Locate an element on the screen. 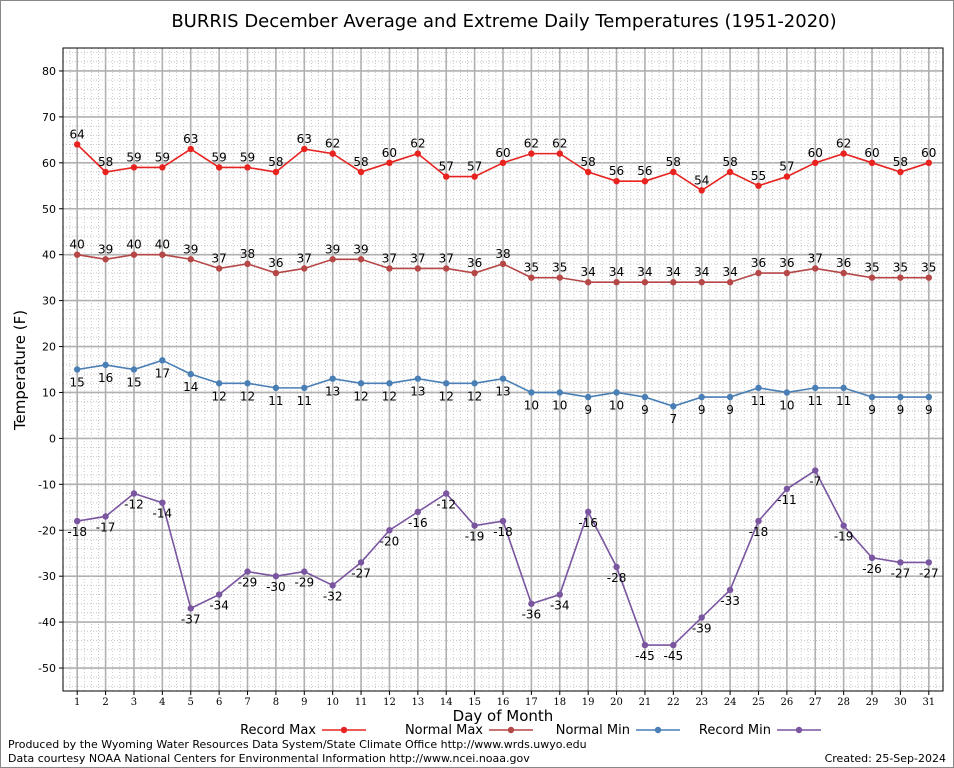  x-tick-label: 28 is located at coordinates (843, 702).